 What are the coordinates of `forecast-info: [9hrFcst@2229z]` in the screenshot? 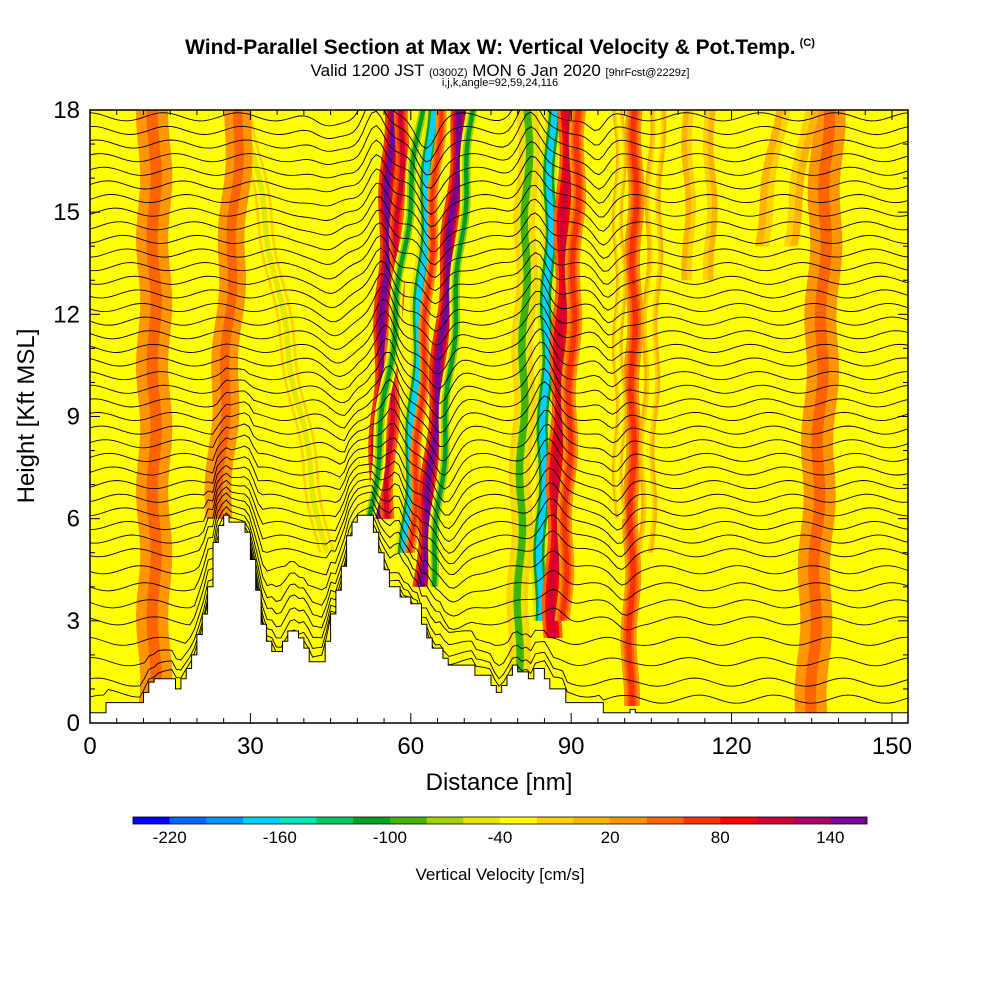 It's located at (647, 73).